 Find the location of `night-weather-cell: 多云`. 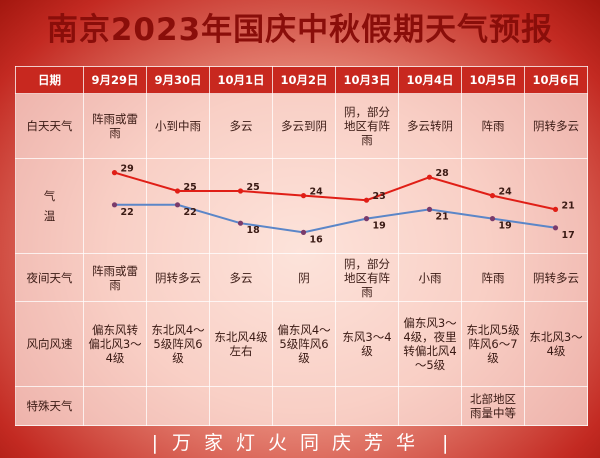

night-weather-cell: 多云 is located at coordinates (241, 277).